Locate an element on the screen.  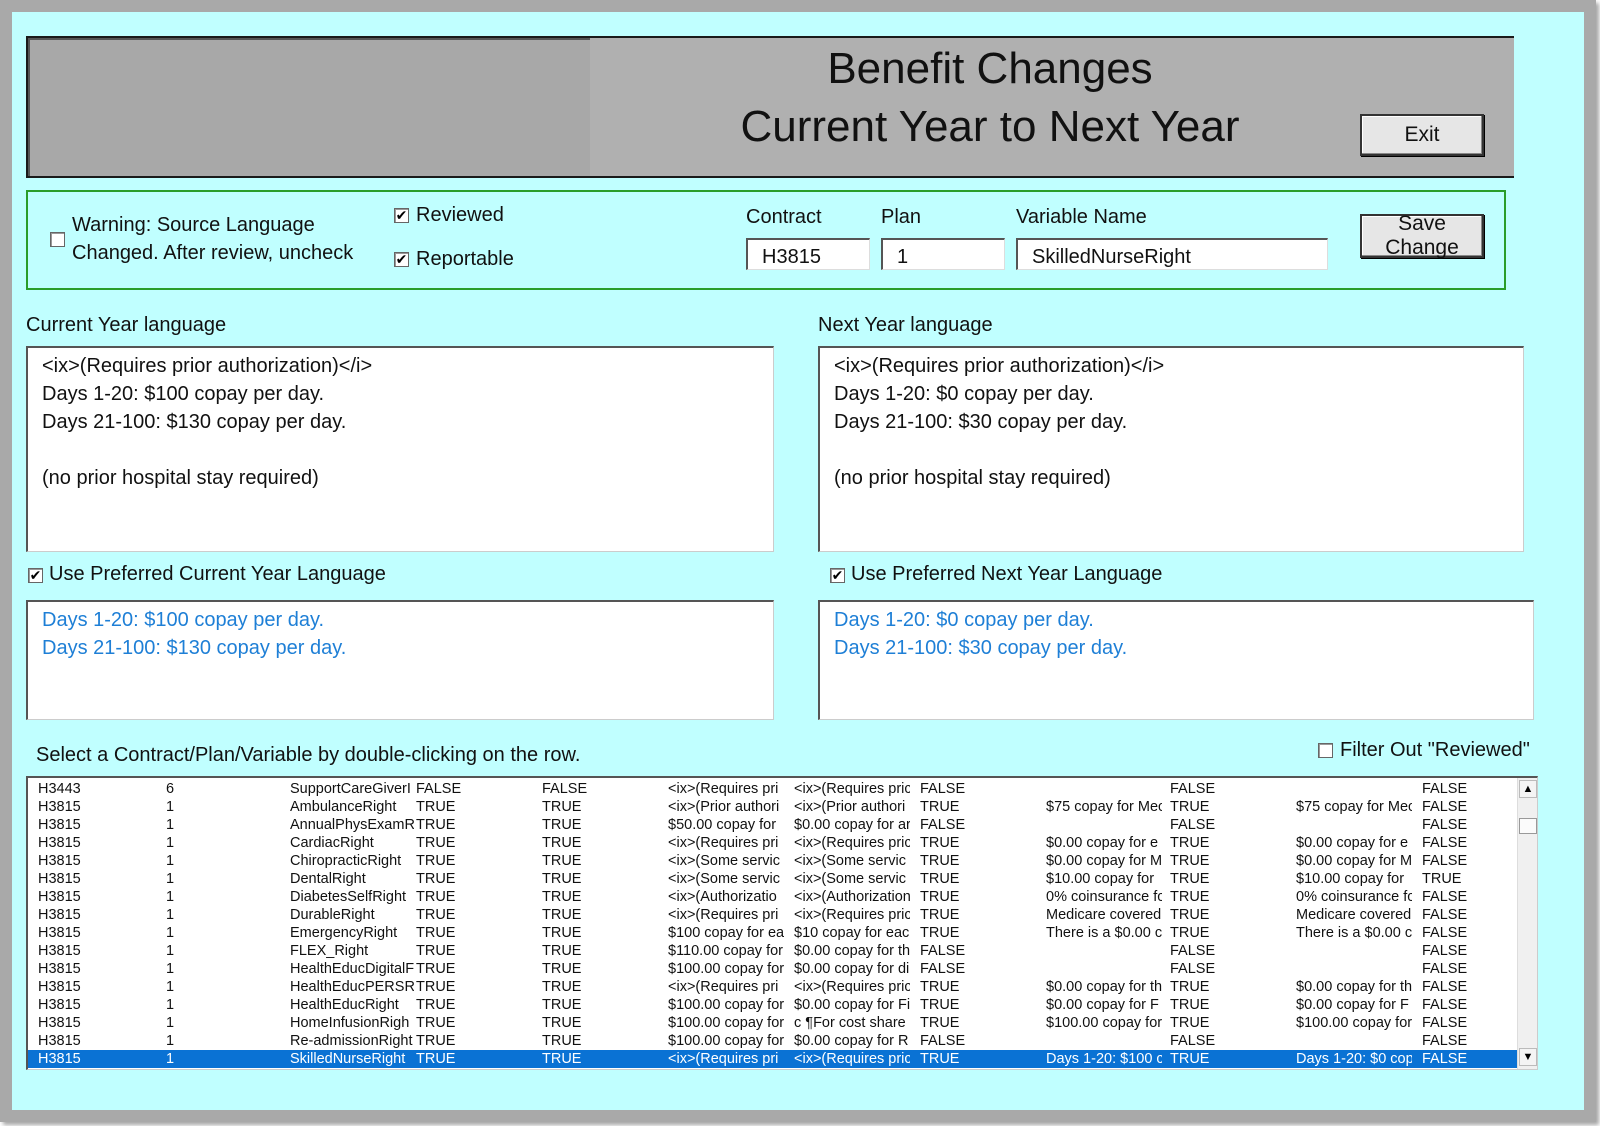
listbox-scrollbar: ▲ ▼ is located at coordinates (1527, 923).